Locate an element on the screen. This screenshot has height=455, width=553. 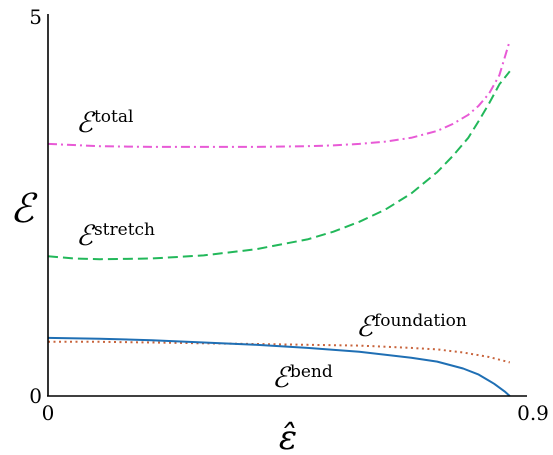
y-axis-label: ℰ is located at coordinates (24, 209).